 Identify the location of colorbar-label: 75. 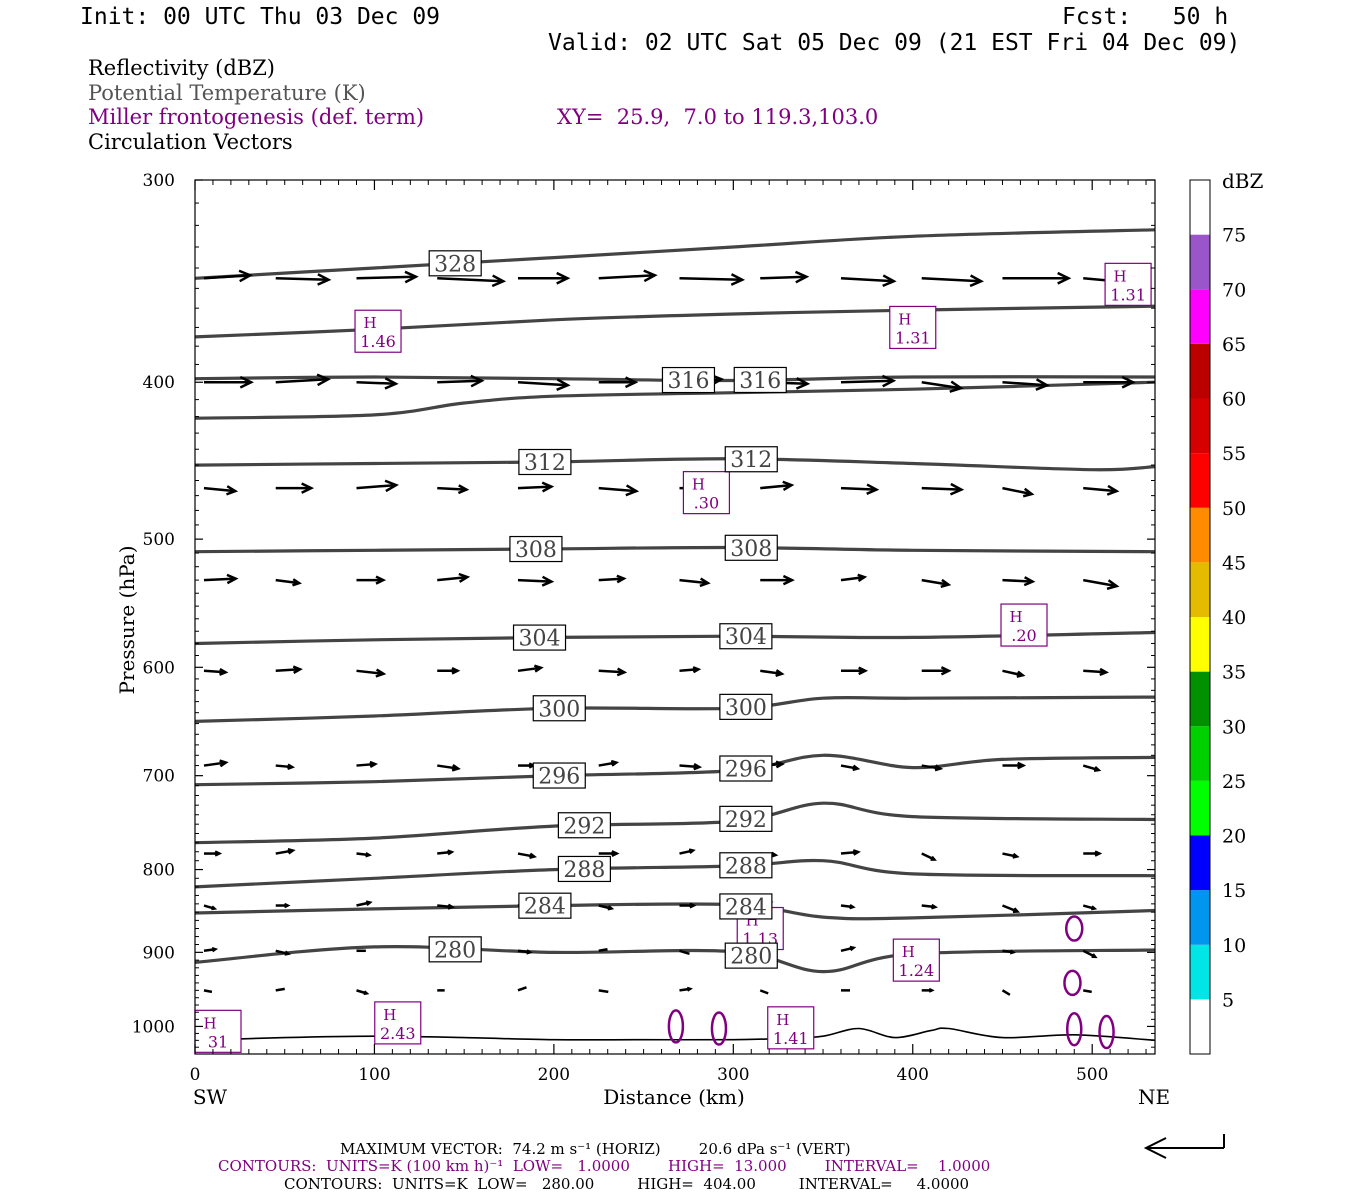
(1234, 236).